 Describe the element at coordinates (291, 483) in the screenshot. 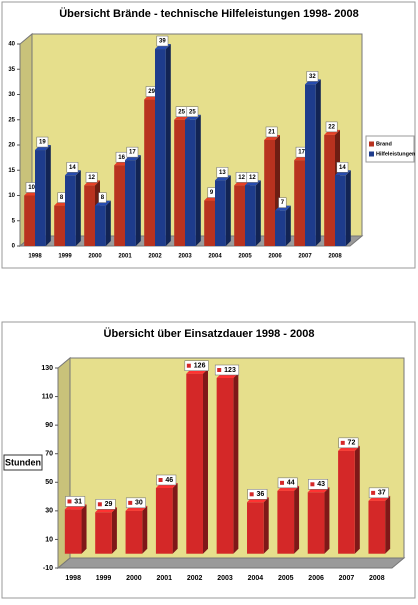

I see `value-label: 44` at that location.